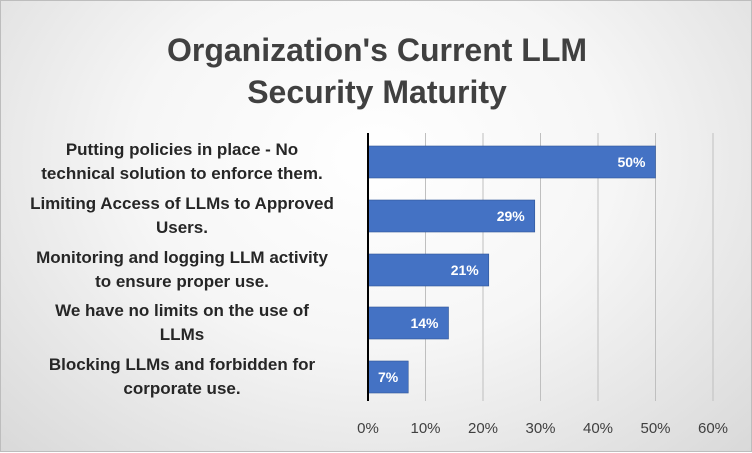 This screenshot has width=752, height=453. I want to click on category-label: corporate use., so click(181, 388).